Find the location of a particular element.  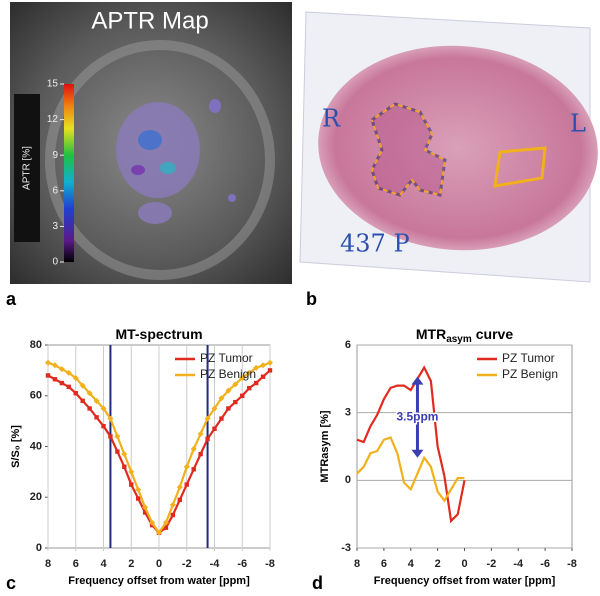

colorbar-label-box is located at coordinates (27, 168).